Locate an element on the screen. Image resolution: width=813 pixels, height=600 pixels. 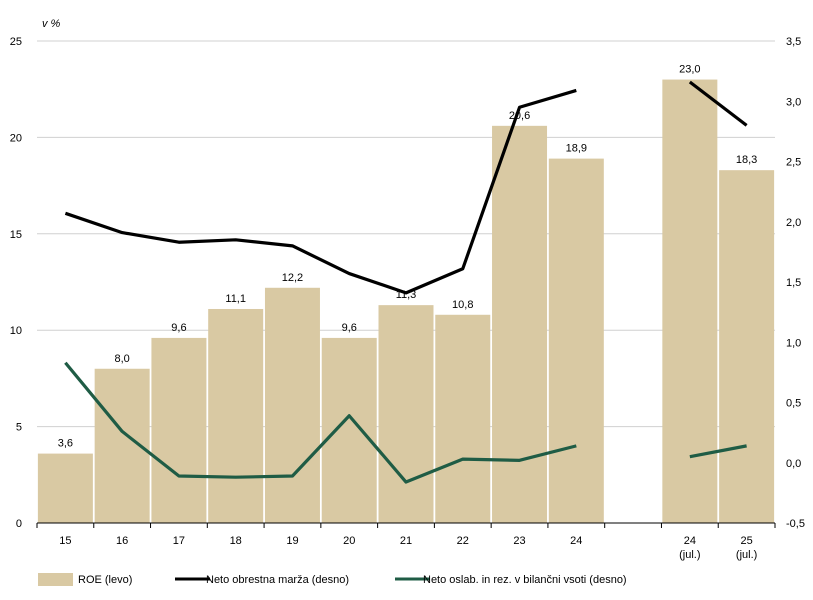
roe-bar-value-label: 18,3 is located at coordinates (746, 160).